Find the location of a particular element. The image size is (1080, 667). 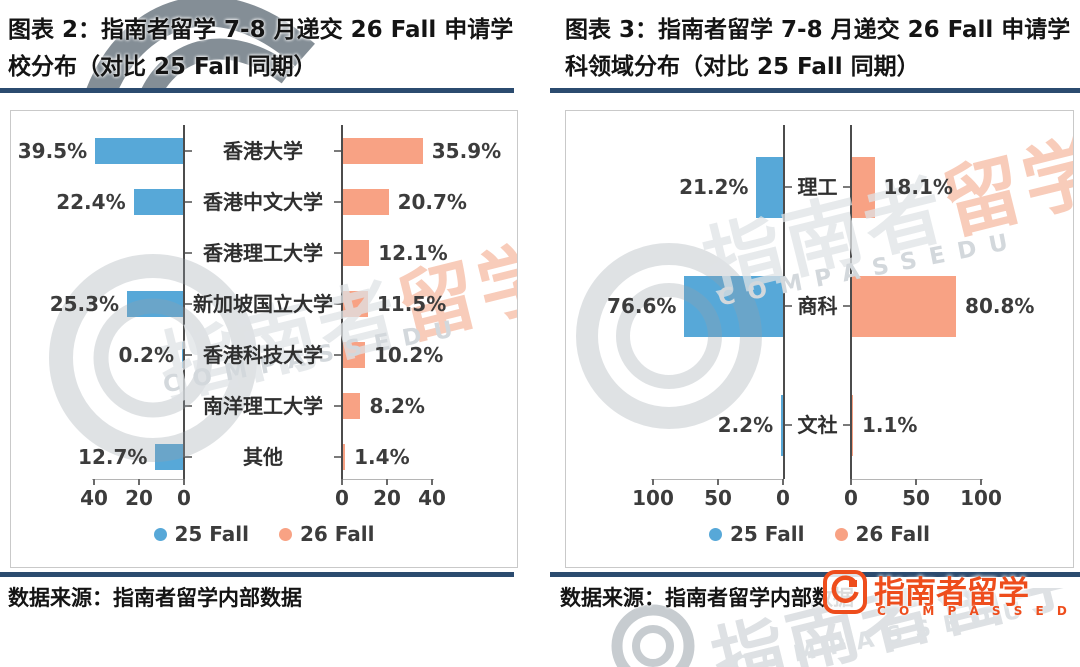

right-title-line2: 科领域分布（对比 25 Fall 同期） is located at coordinates (742, 67).